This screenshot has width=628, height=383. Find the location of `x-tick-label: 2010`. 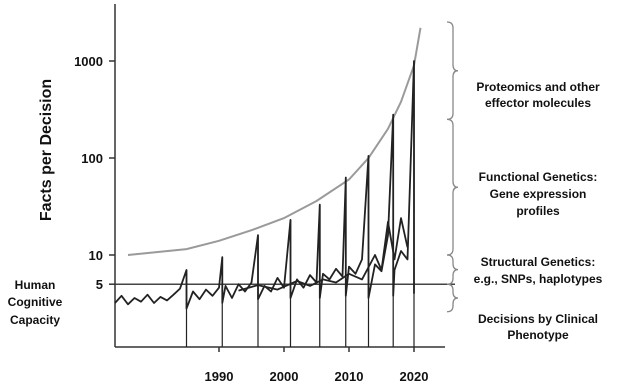

x-tick-label: 2010 is located at coordinates (349, 376).